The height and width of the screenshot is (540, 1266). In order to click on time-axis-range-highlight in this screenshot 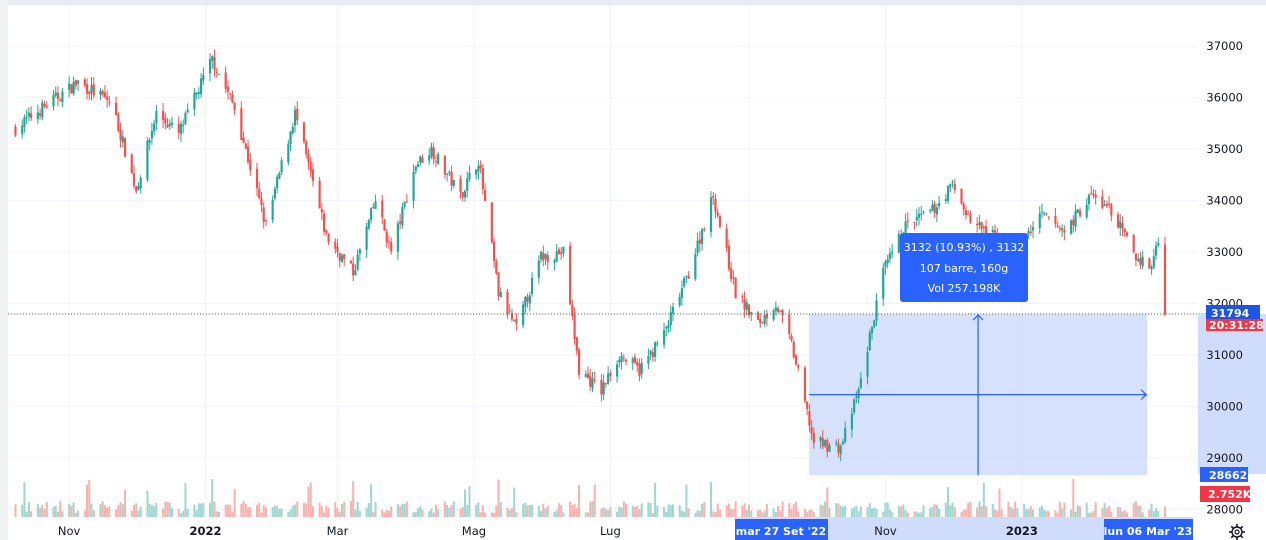, I will do `click(964, 528)`.